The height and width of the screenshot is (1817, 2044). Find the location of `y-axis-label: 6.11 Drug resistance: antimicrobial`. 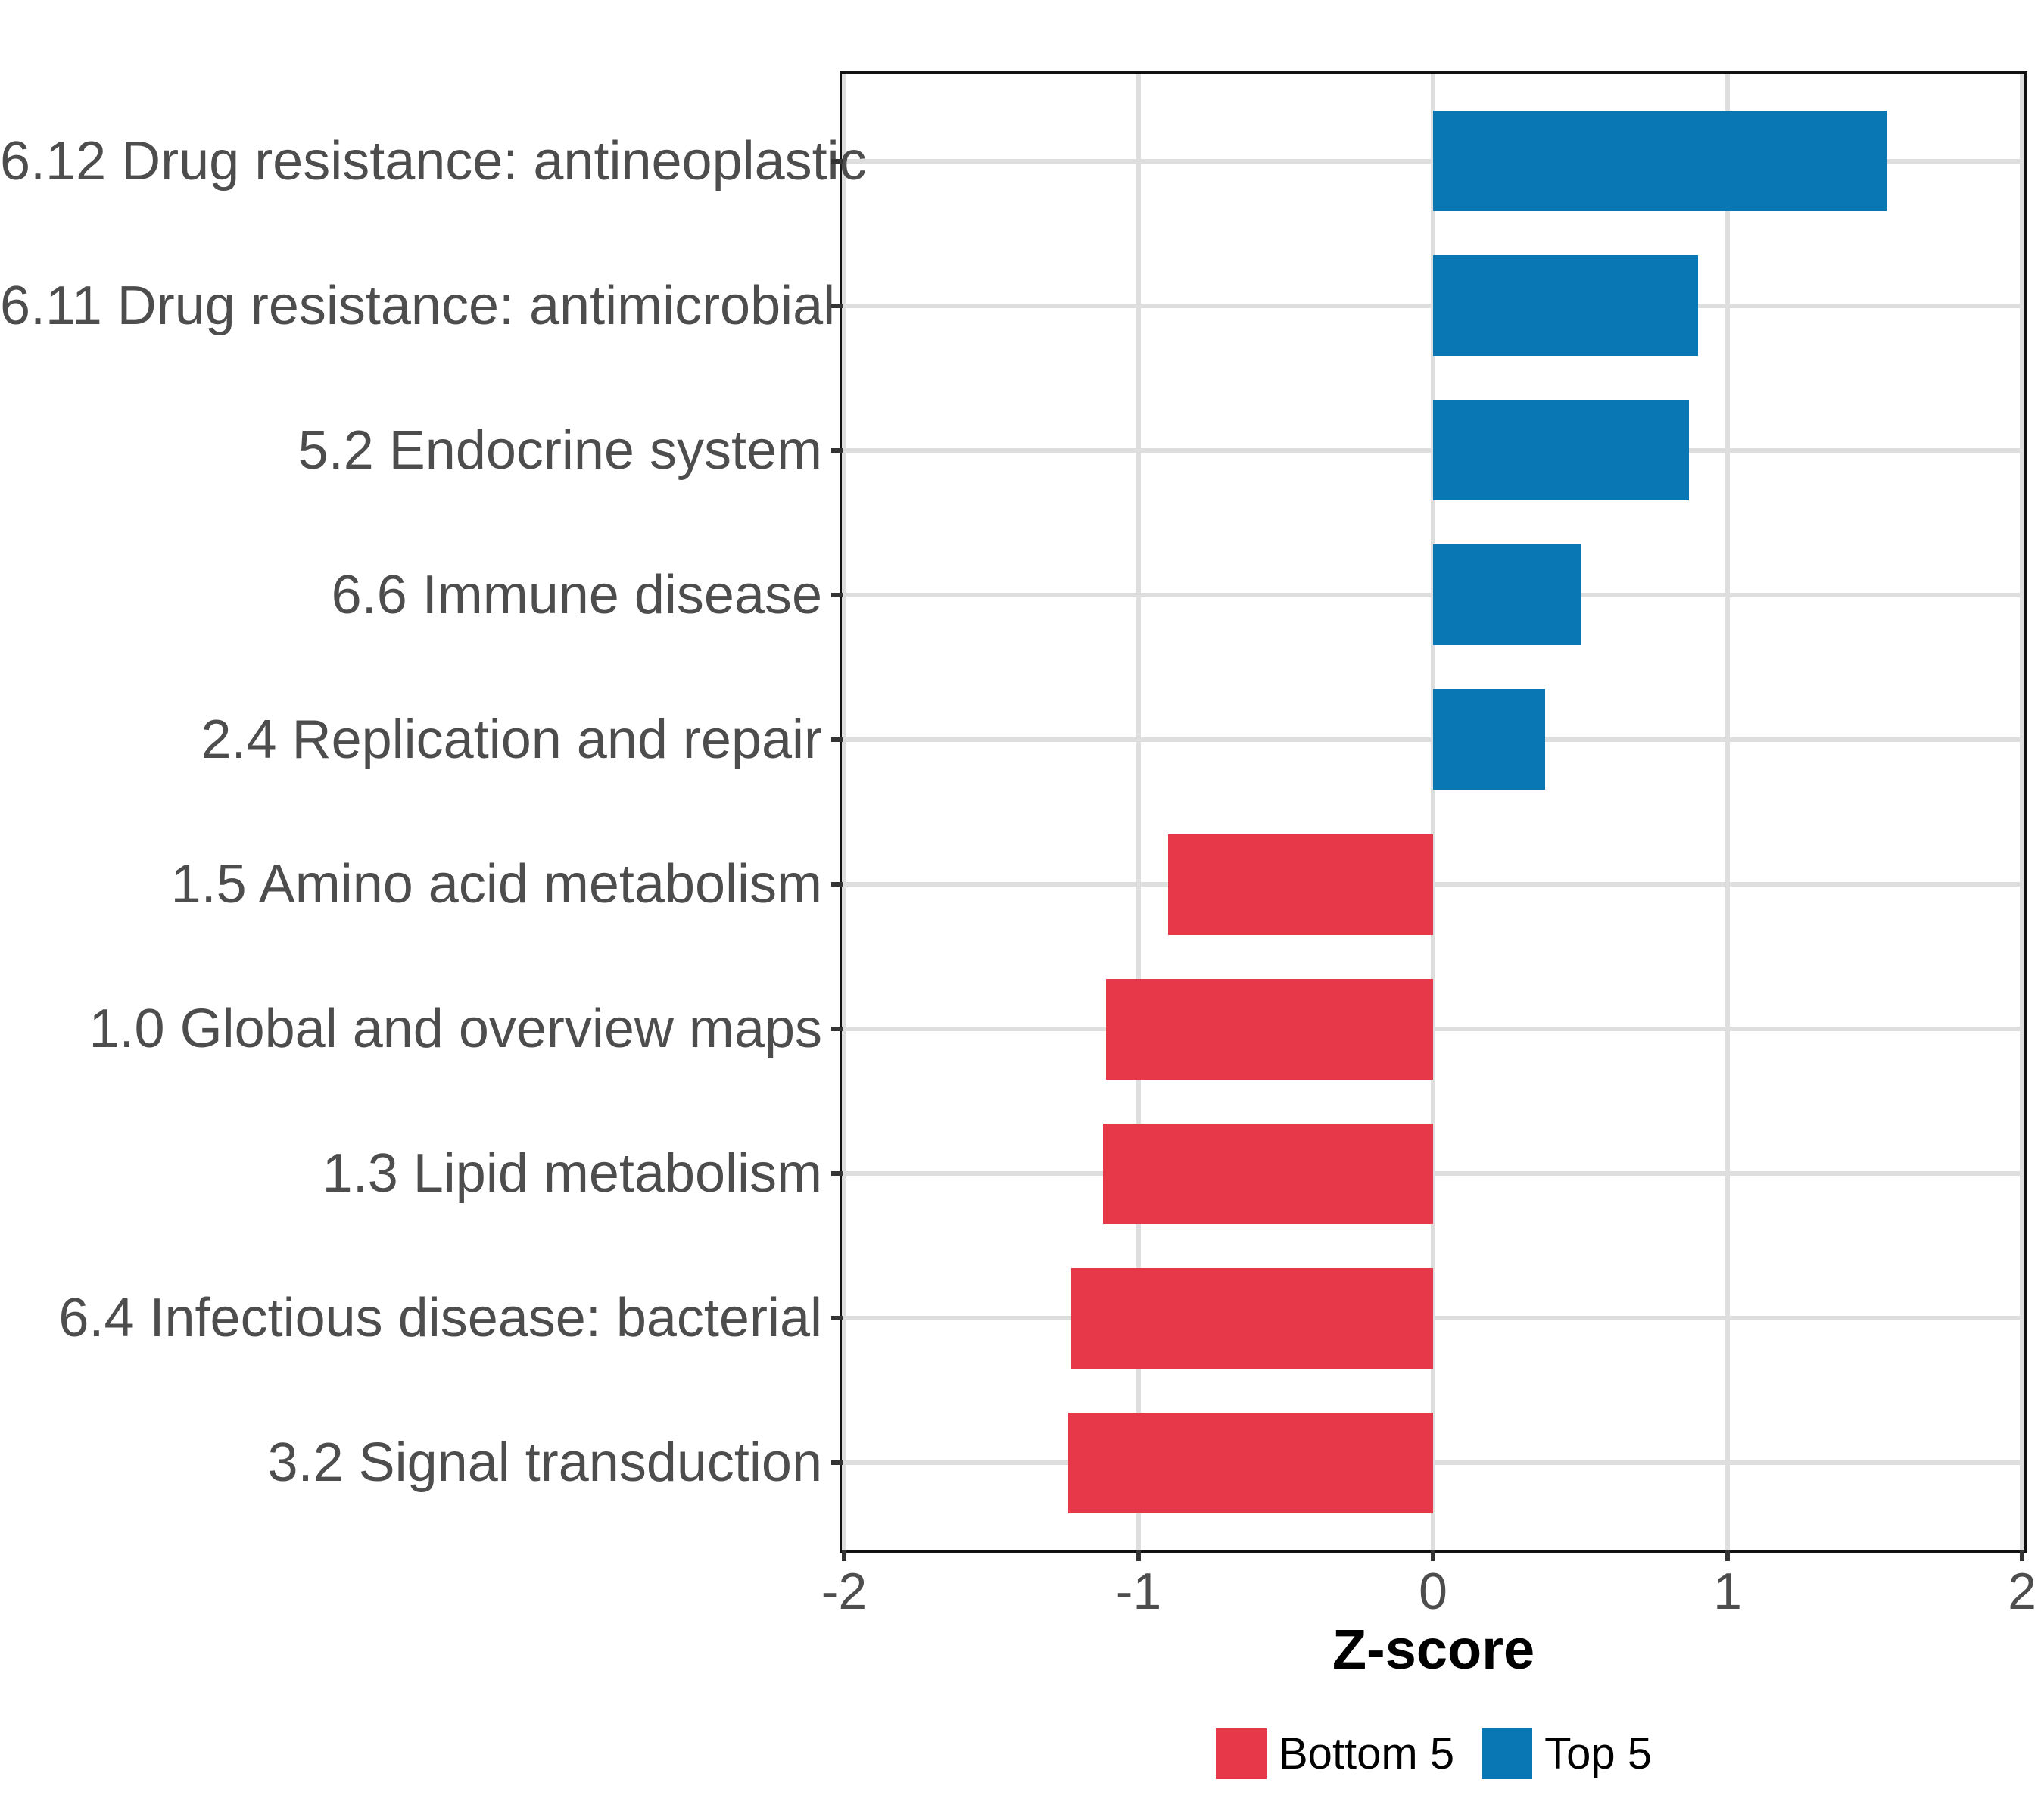

y-axis-label: 6.11 Drug resistance: antimicrobial is located at coordinates (418, 305).